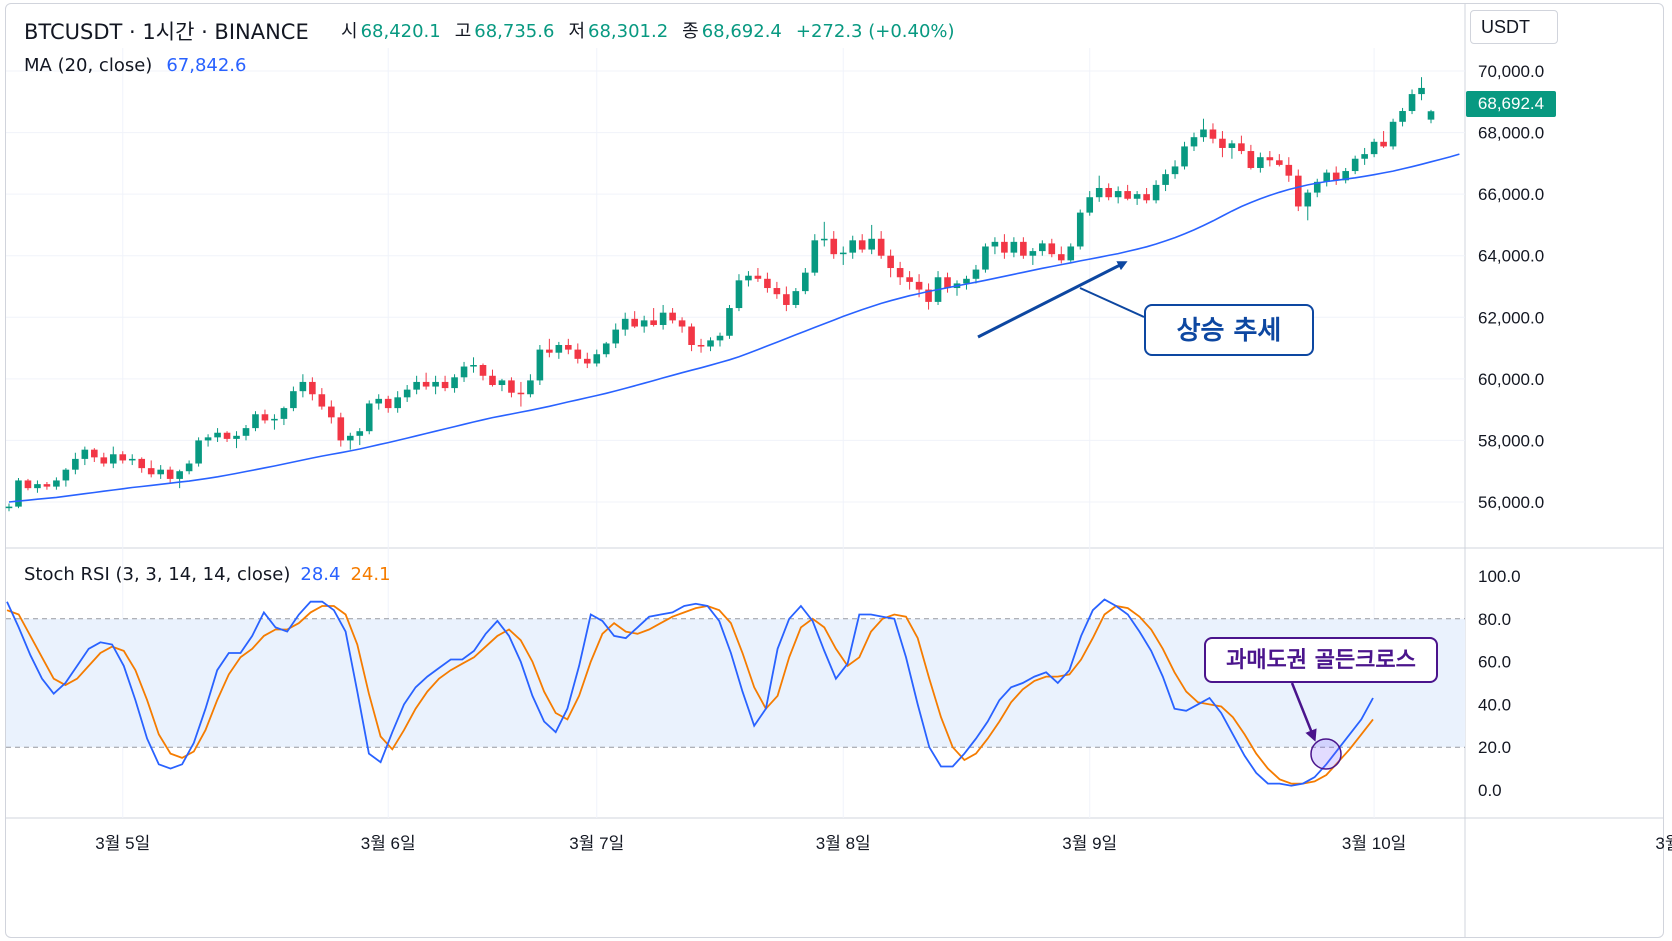 The height and width of the screenshot is (941, 1672). I want to click on last-price-tag: 68,692.4, so click(1511, 104).